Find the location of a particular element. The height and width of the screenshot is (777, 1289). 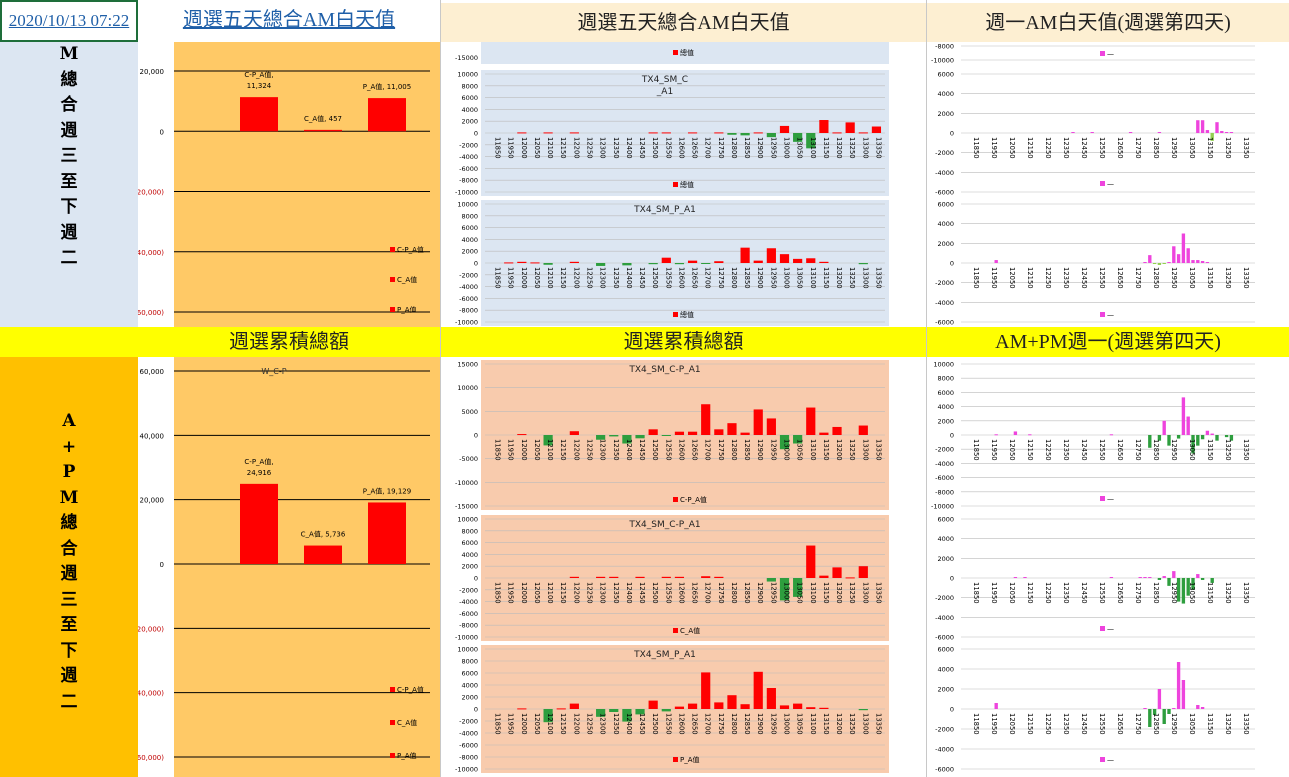

x-tick-label: 11950 is located at coordinates (994, 148).